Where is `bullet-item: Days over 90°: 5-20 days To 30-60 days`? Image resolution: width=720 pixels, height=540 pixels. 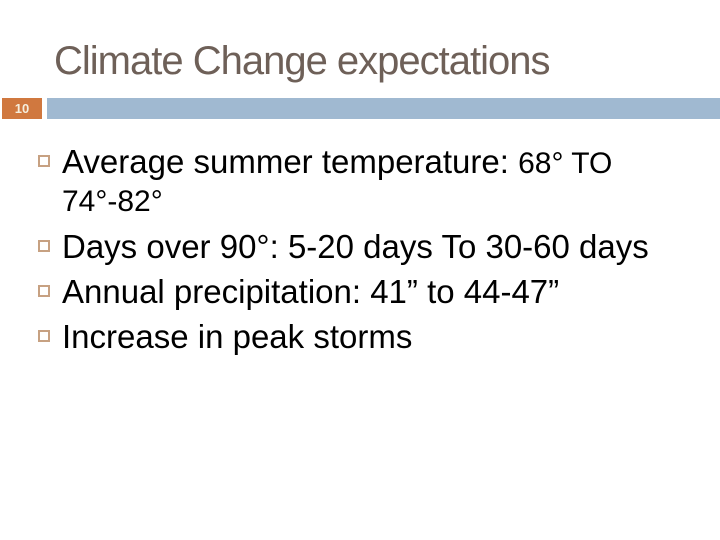 bullet-item: Days over 90°: 5-20 days To 30-60 days is located at coordinates (374, 247).